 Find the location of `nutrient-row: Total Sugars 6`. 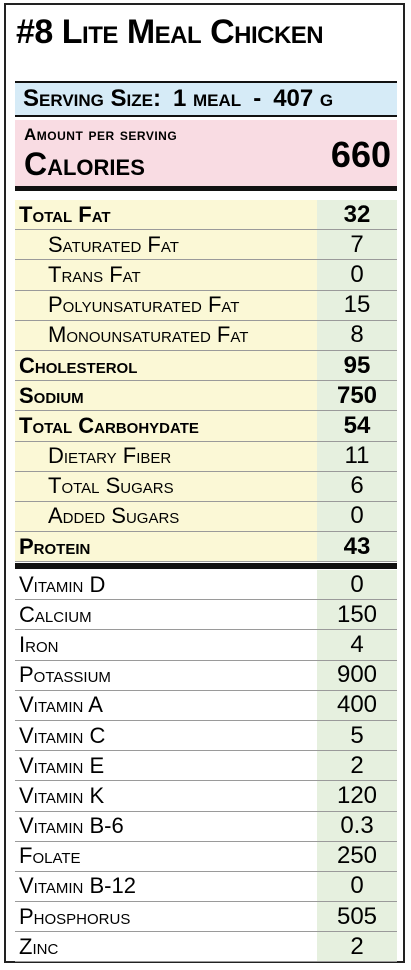

nutrient-row: Total Sugars 6 is located at coordinates (206, 486).